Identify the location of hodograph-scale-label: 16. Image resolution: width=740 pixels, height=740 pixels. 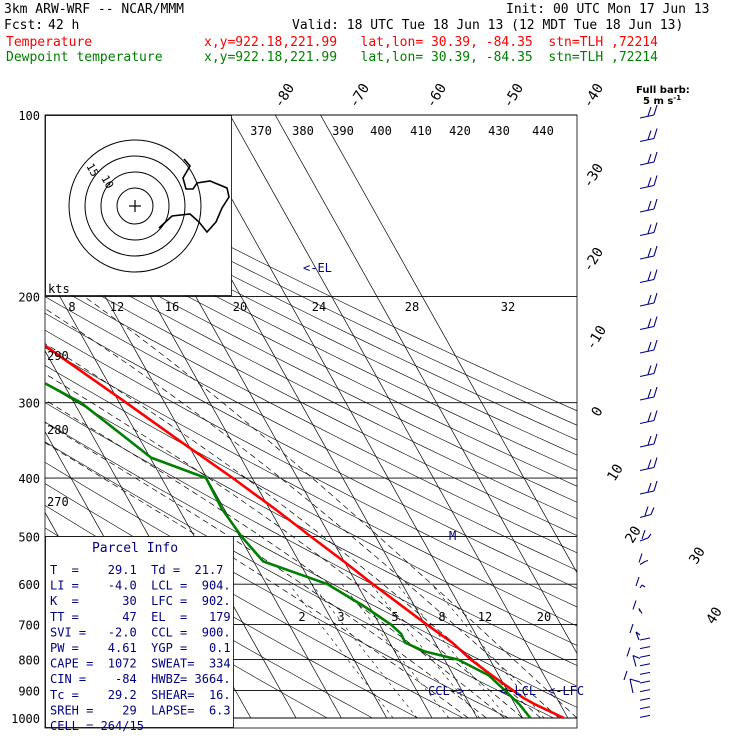
(172, 307).